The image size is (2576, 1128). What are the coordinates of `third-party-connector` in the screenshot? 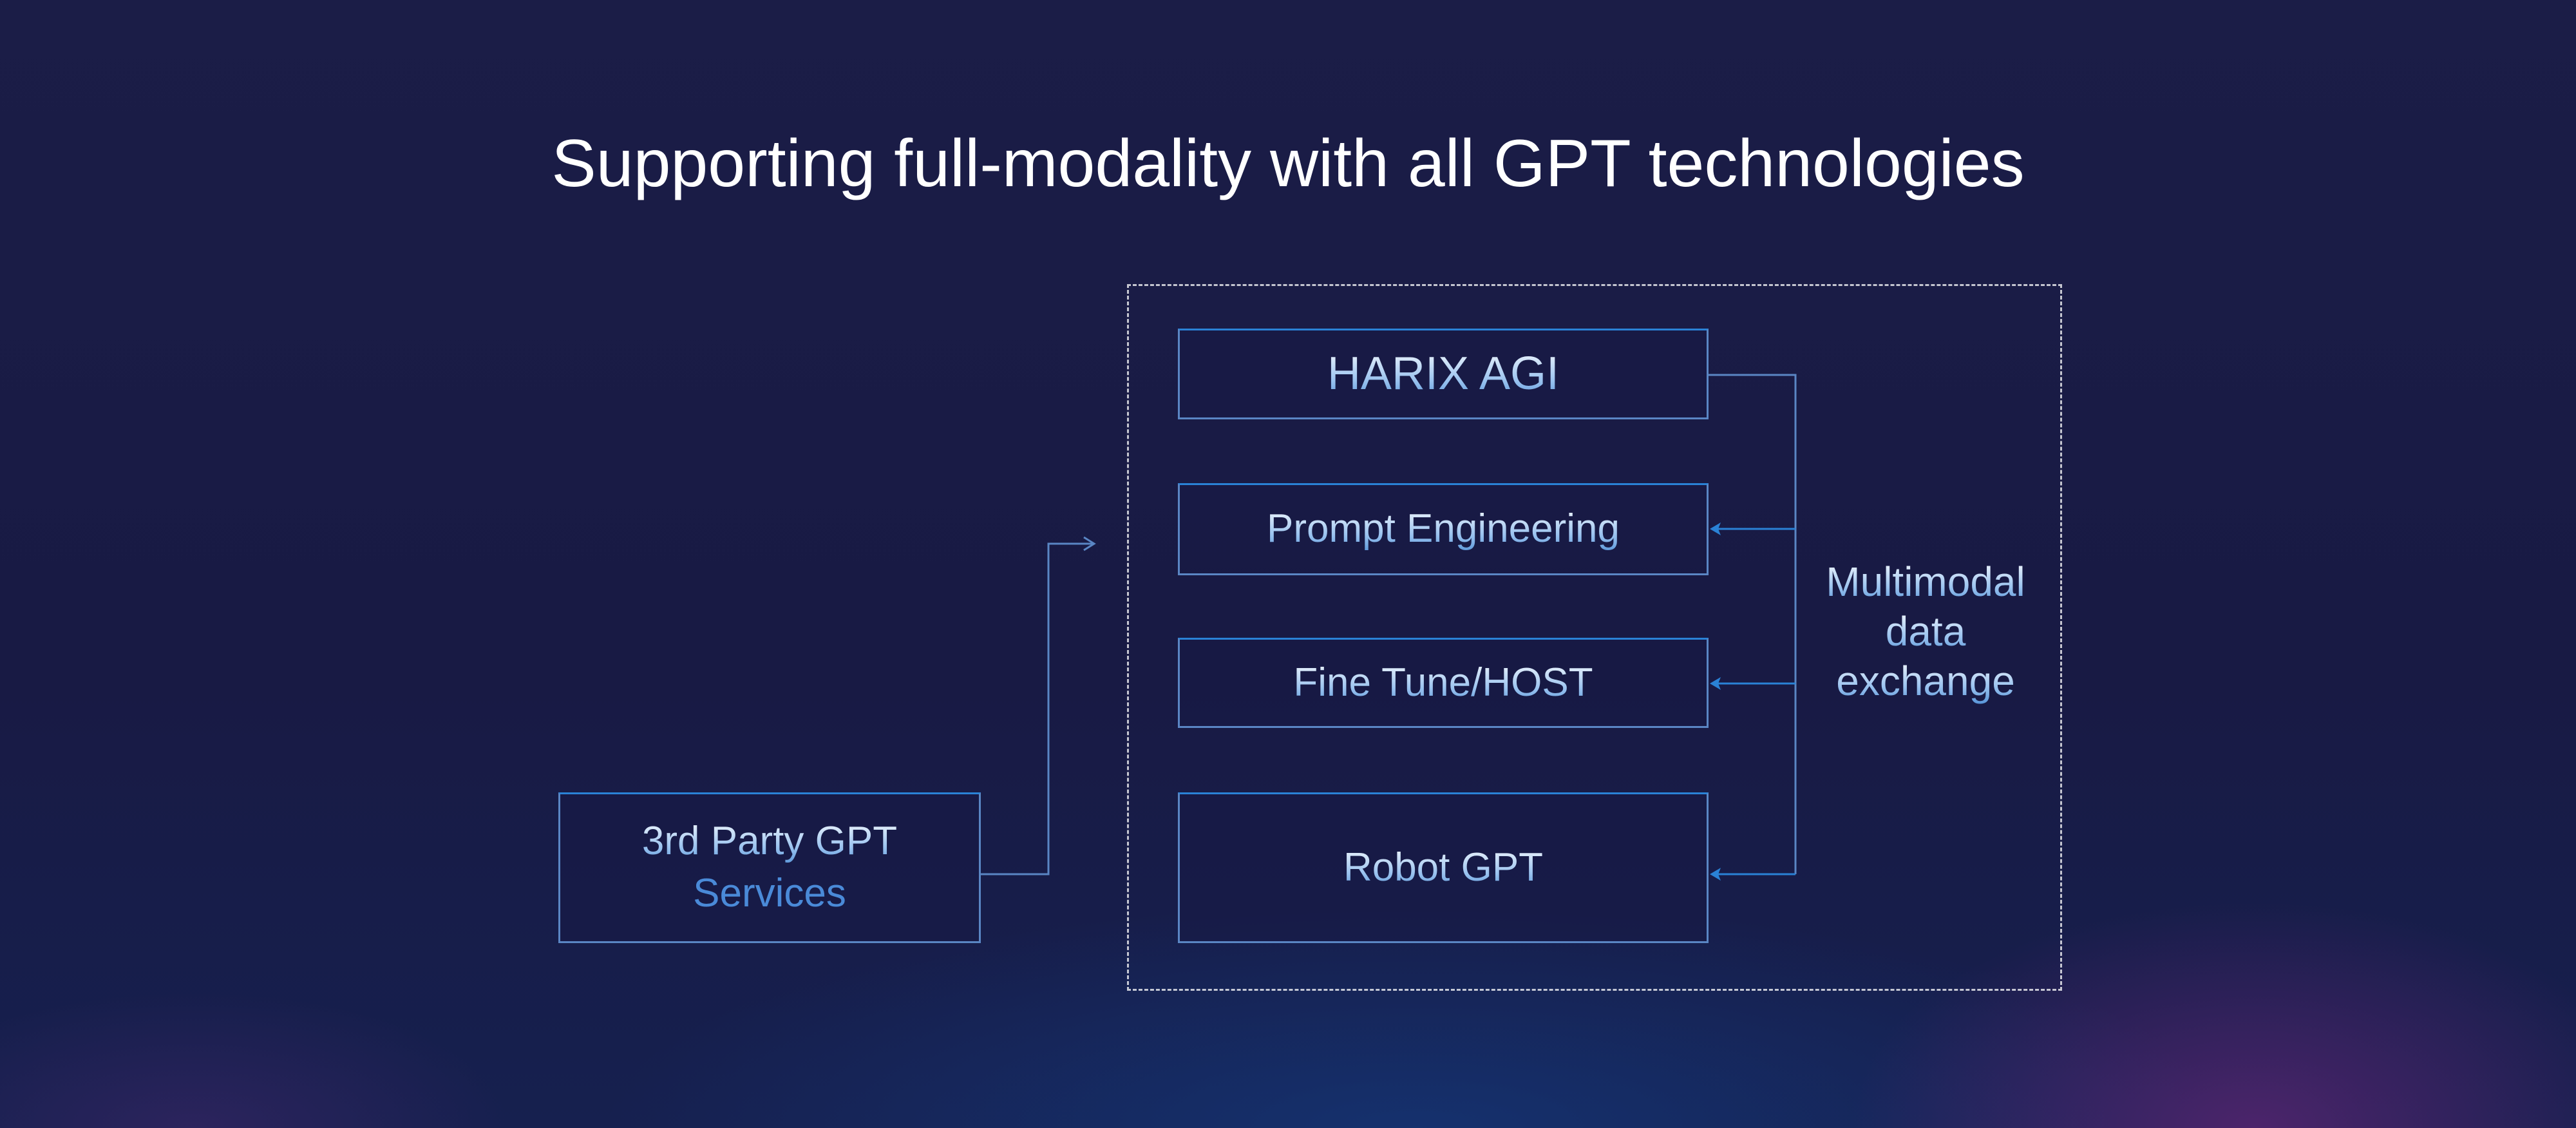 It's located at (1037, 708).